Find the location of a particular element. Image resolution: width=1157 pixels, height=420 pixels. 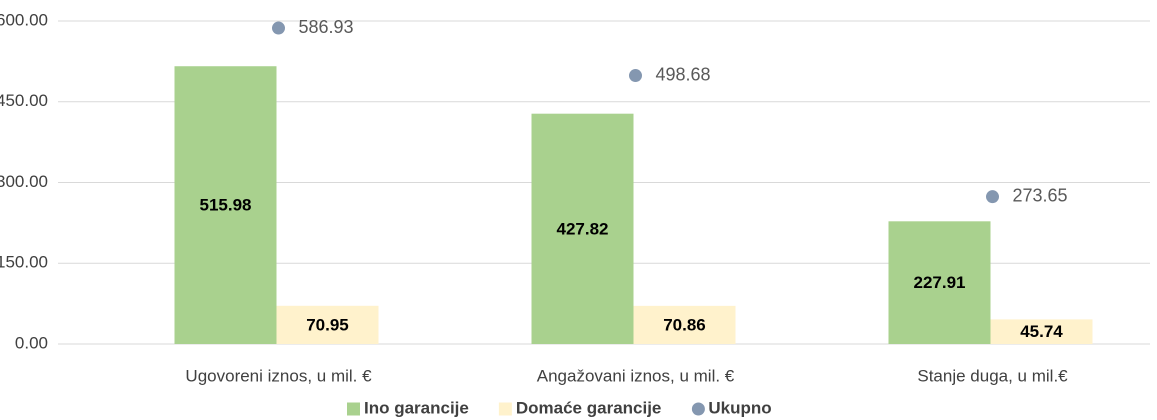

y-tick-label: 450.00 is located at coordinates (24, 100).